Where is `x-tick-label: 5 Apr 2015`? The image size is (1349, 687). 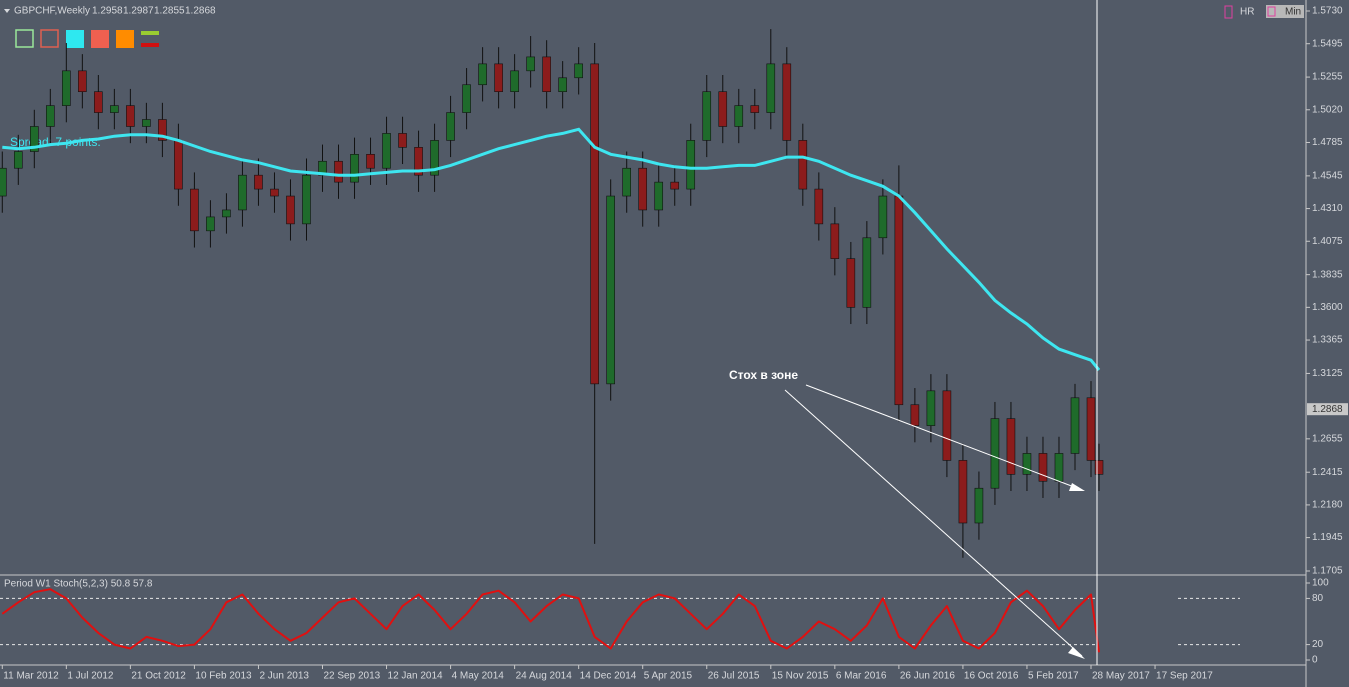 x-tick-label: 5 Apr 2015 is located at coordinates (668, 676).